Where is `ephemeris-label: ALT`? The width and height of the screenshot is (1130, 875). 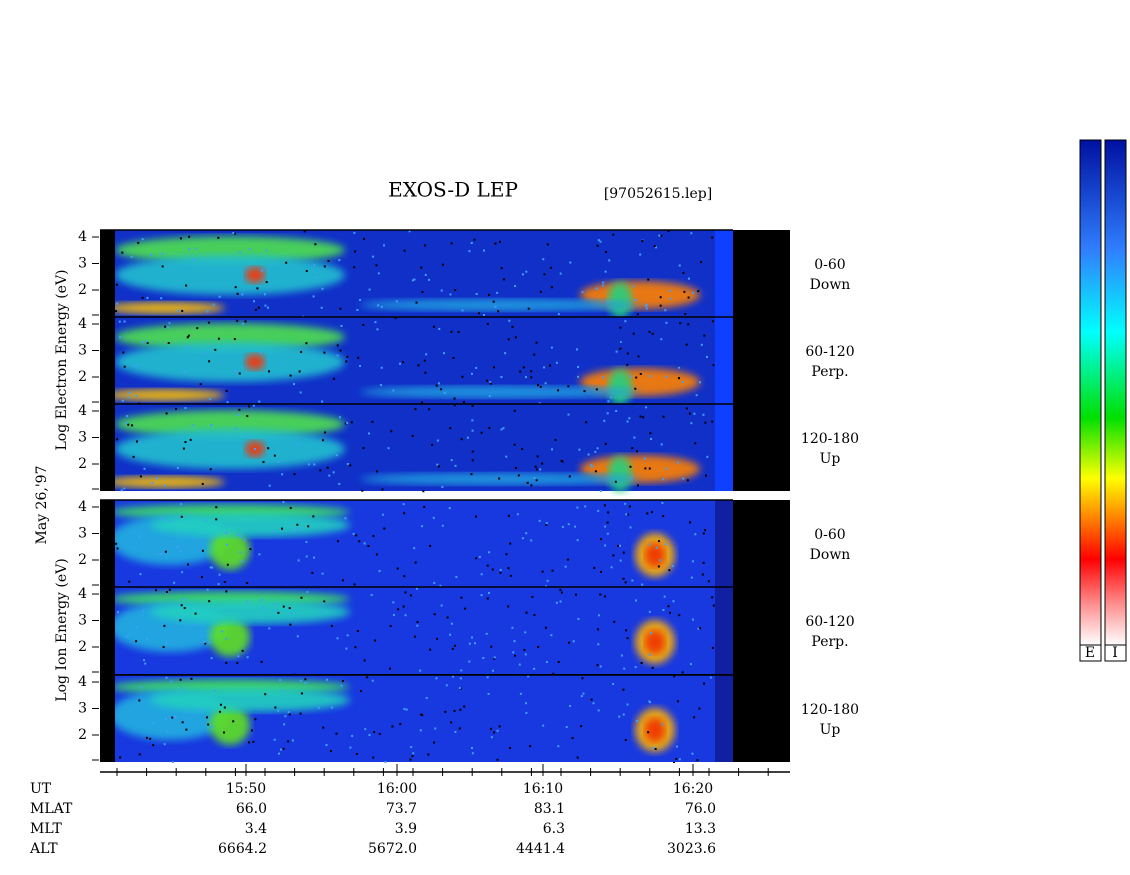
ephemeris-label: ALT is located at coordinates (43, 849).